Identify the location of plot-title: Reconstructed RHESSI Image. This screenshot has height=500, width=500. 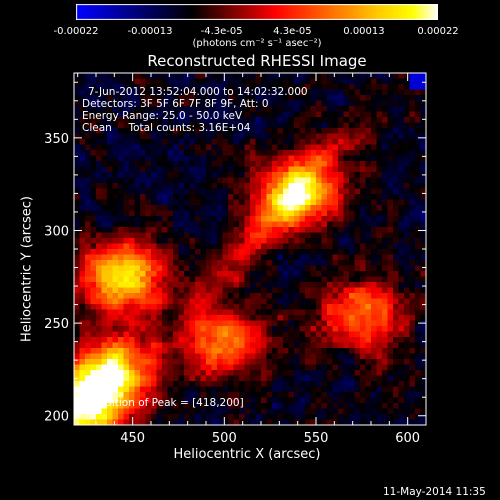
(257, 61).